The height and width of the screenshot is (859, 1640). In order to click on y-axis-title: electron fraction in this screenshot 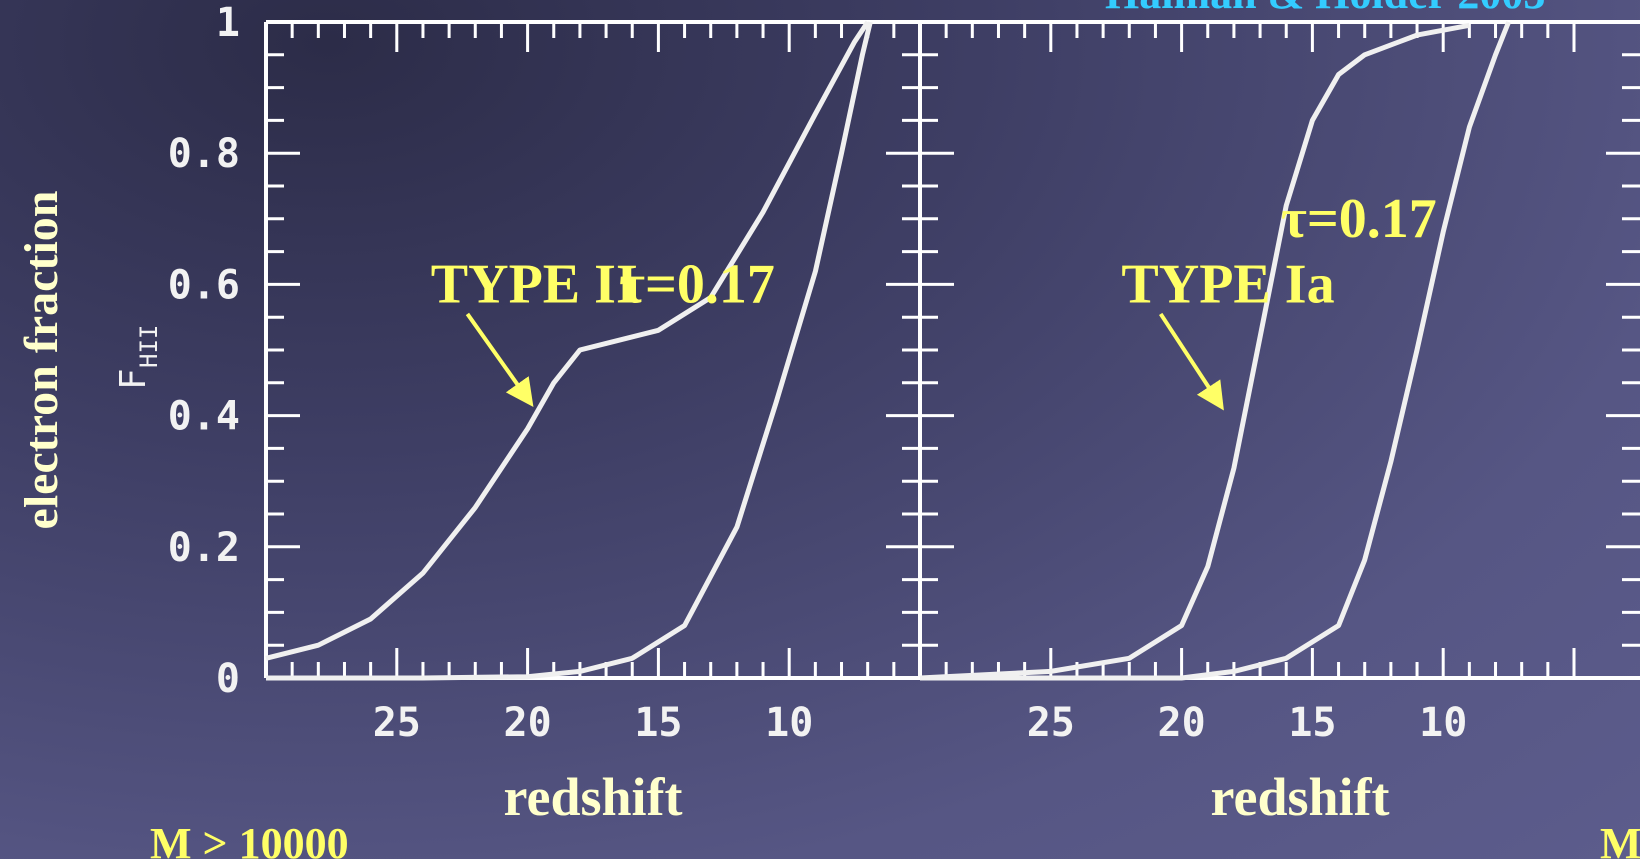, I will do `click(41, 360)`.